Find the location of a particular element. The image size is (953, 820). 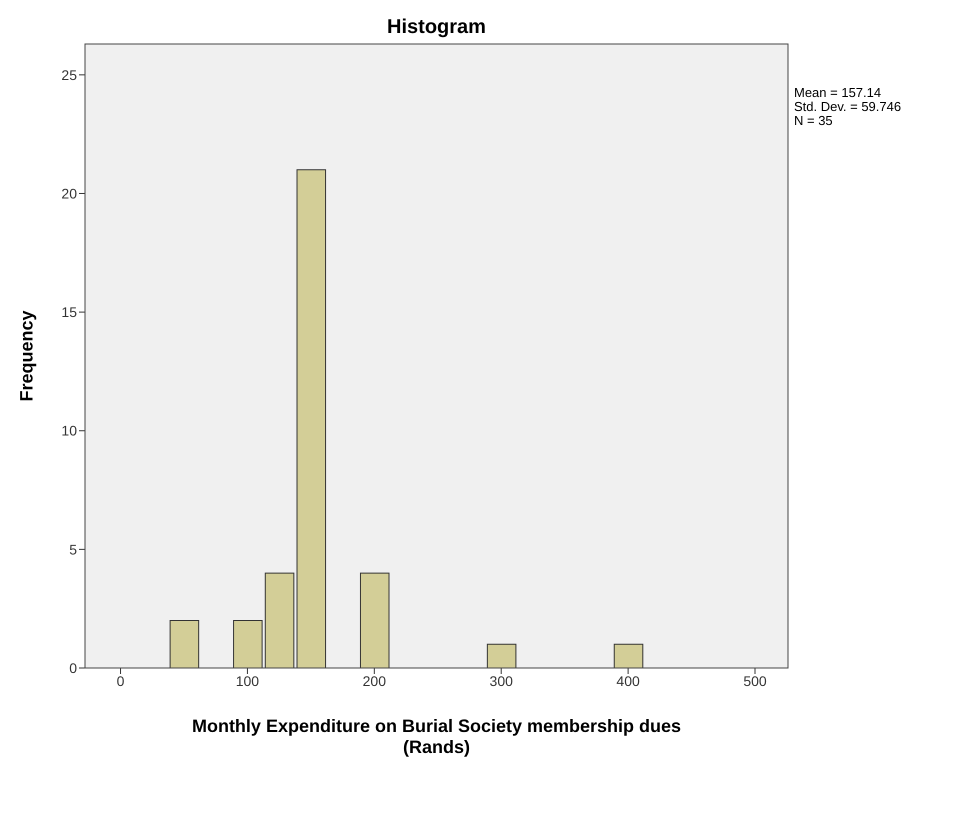

text: Std. Dev. = 59.746 is located at coordinates (848, 106).